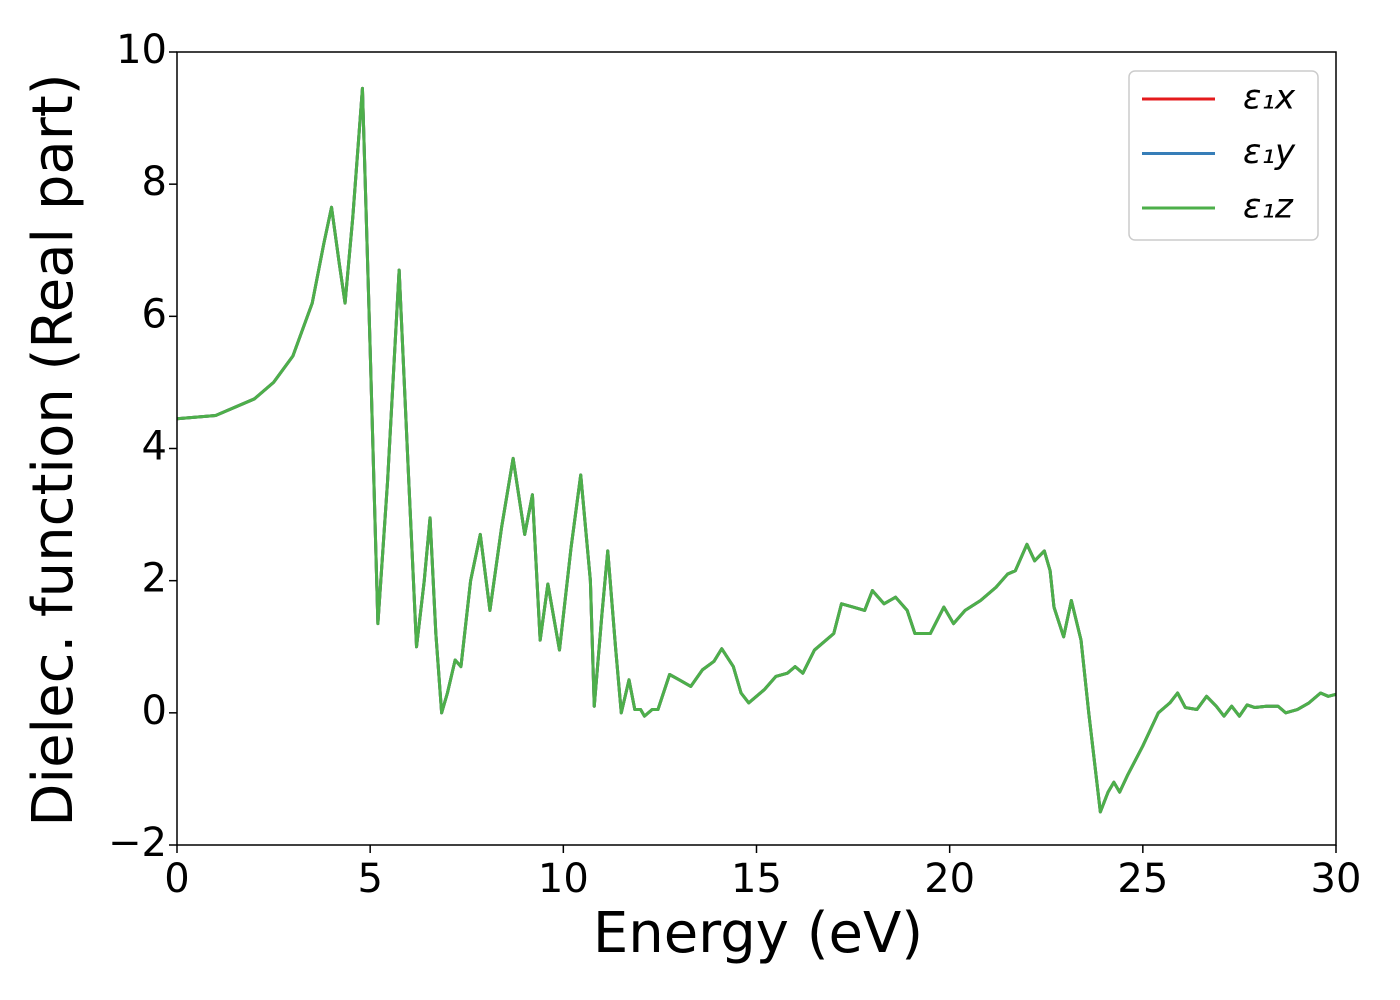  What do you see at coordinates (1269, 152) in the screenshot?
I see `legend-label: ε₁y` at bounding box center [1269, 152].